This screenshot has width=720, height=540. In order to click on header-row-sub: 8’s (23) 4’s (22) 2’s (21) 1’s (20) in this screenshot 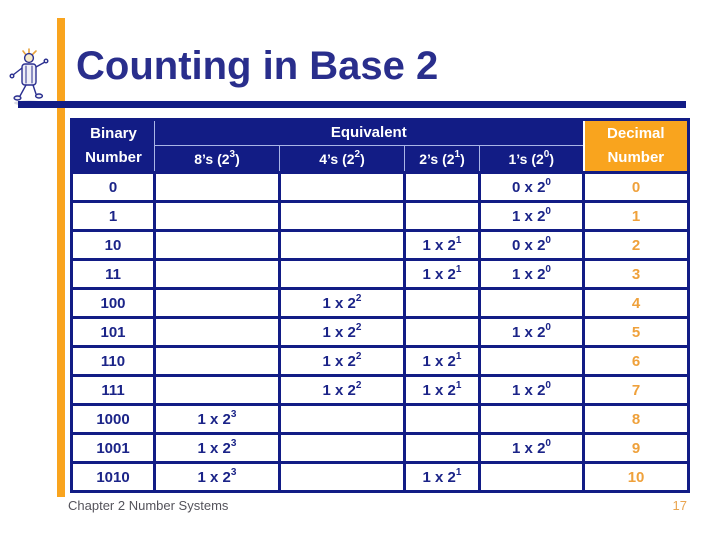, I will do `click(380, 159)`.